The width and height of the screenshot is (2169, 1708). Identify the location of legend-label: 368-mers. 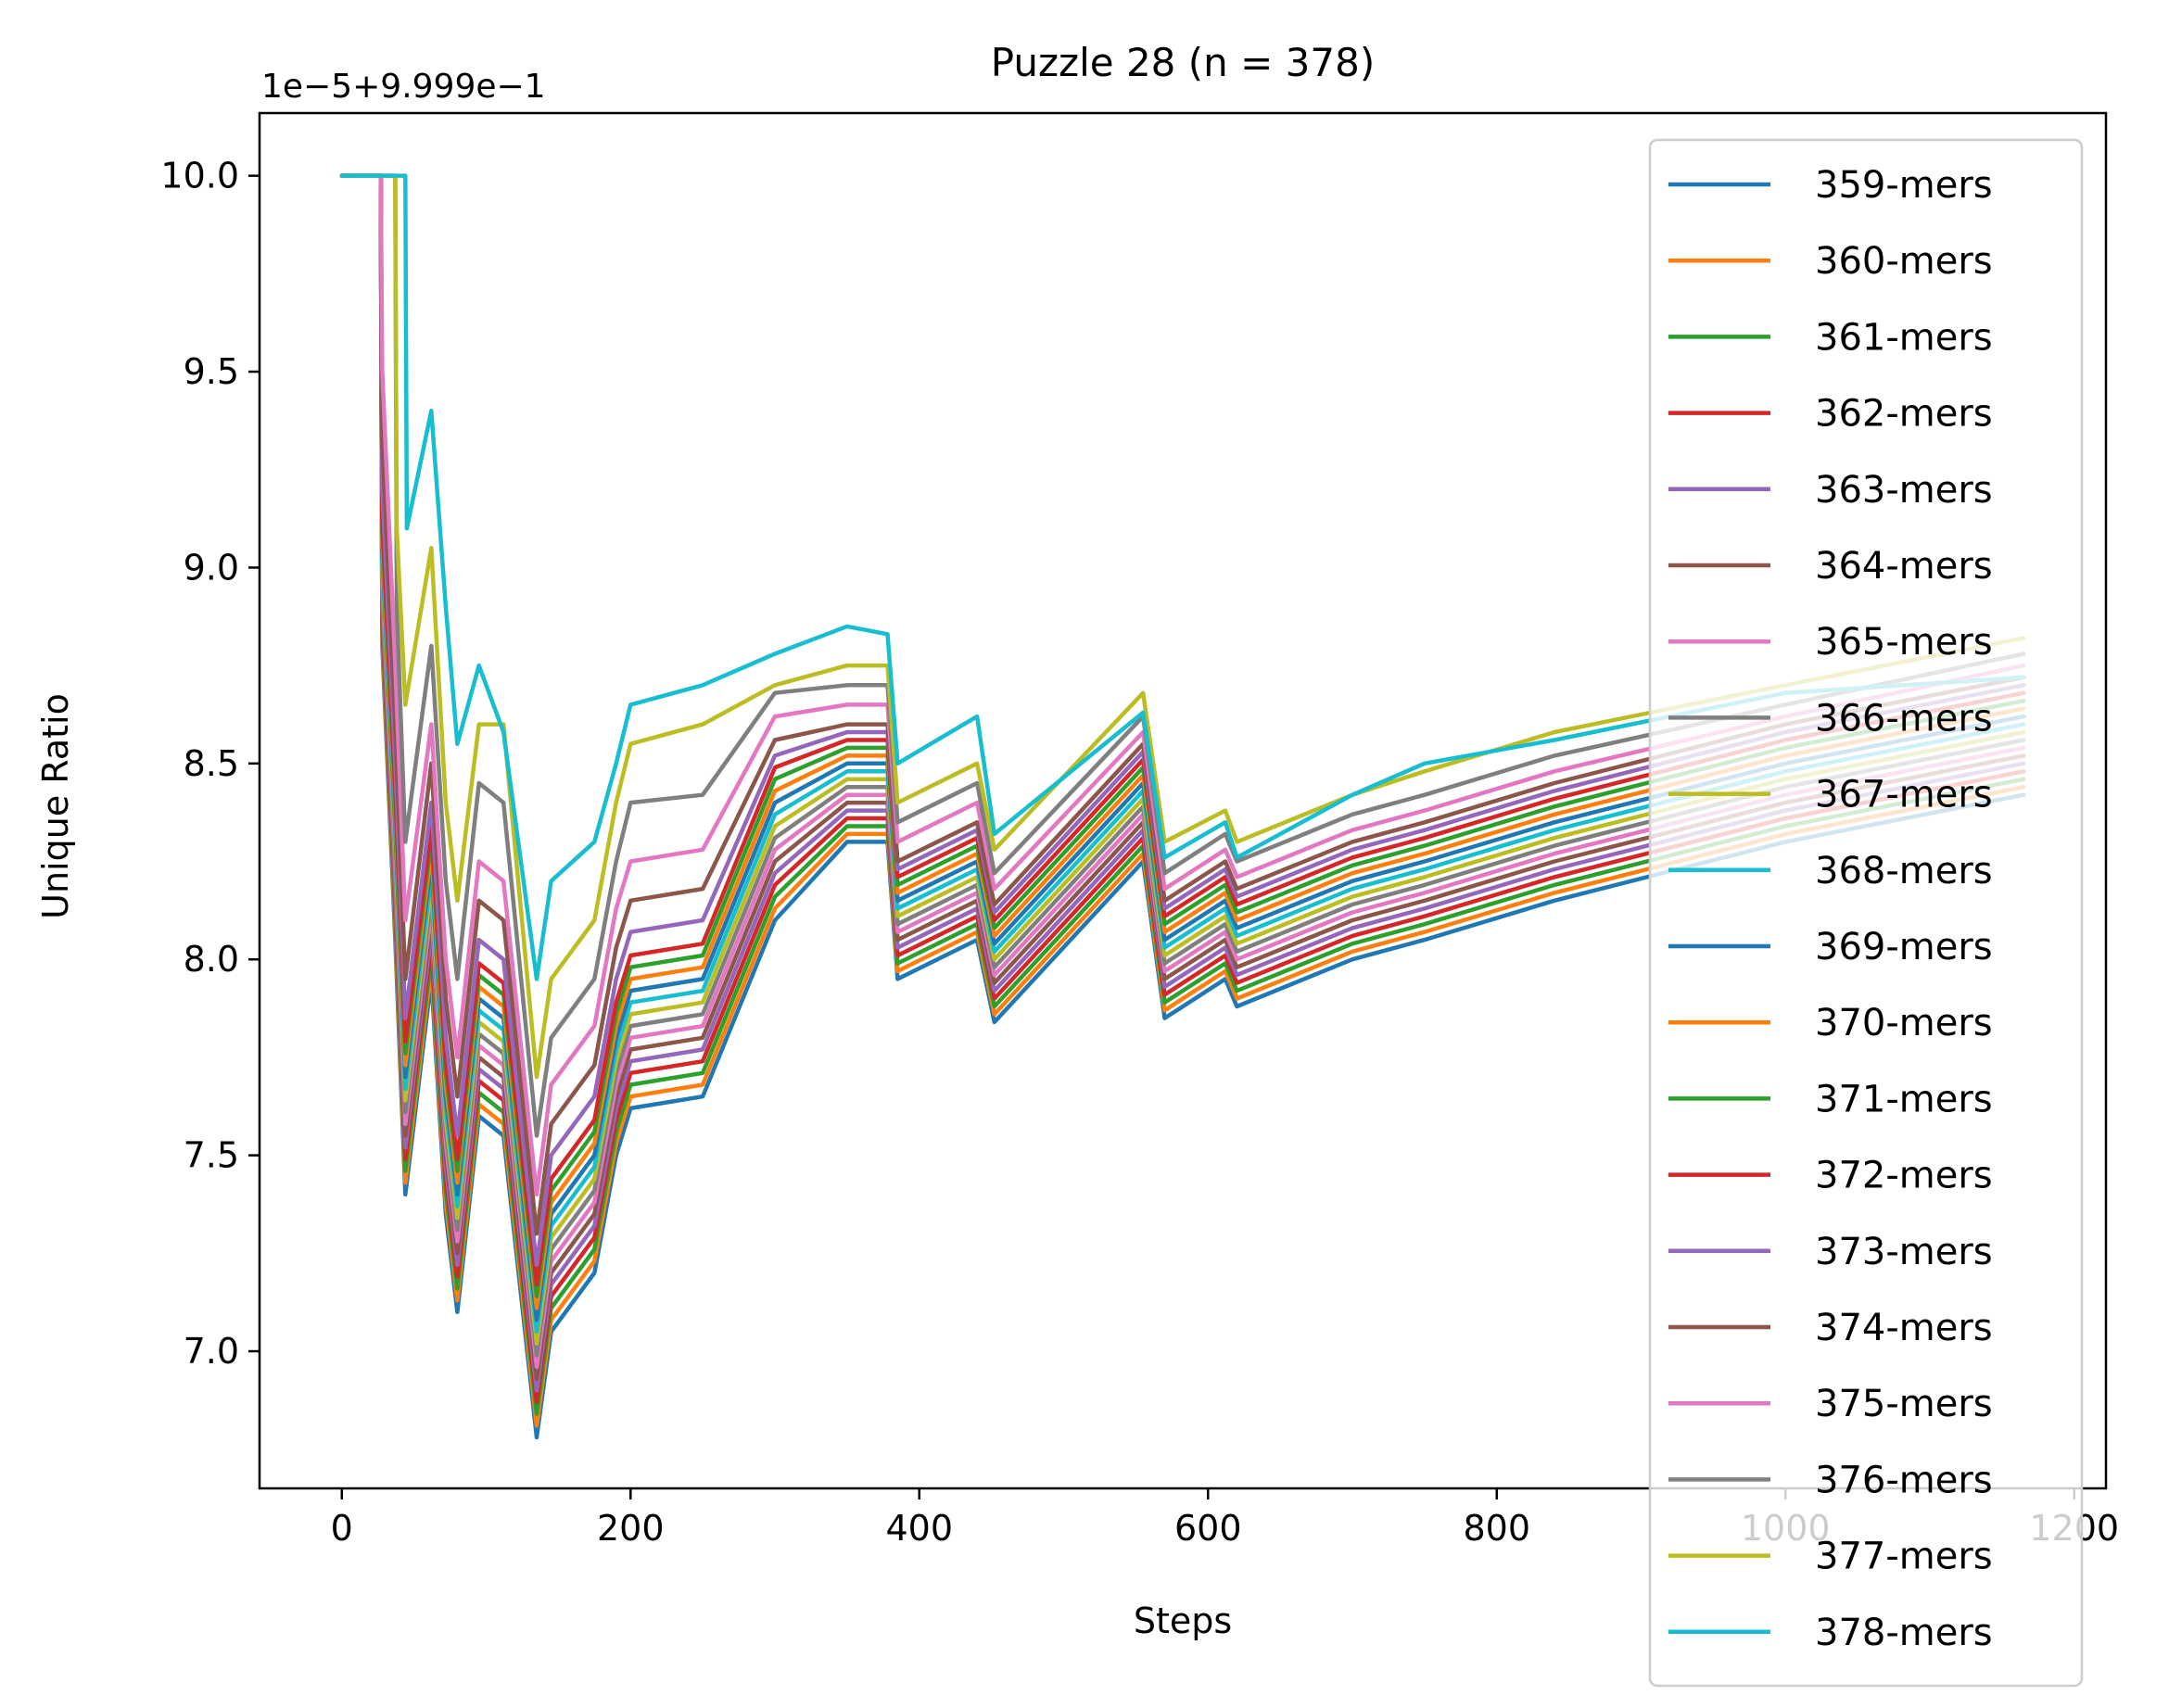
(1904, 871).